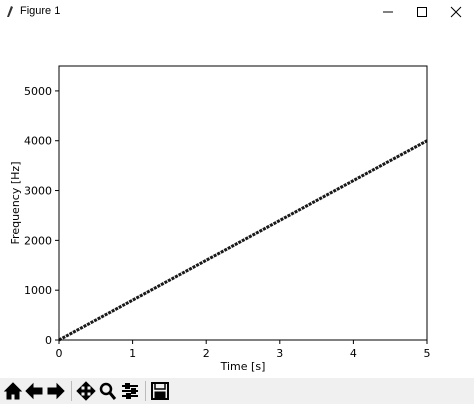 This screenshot has height=404, width=474. What do you see at coordinates (10, 11) in the screenshot?
I see `app-icon` at bounding box center [10, 11].